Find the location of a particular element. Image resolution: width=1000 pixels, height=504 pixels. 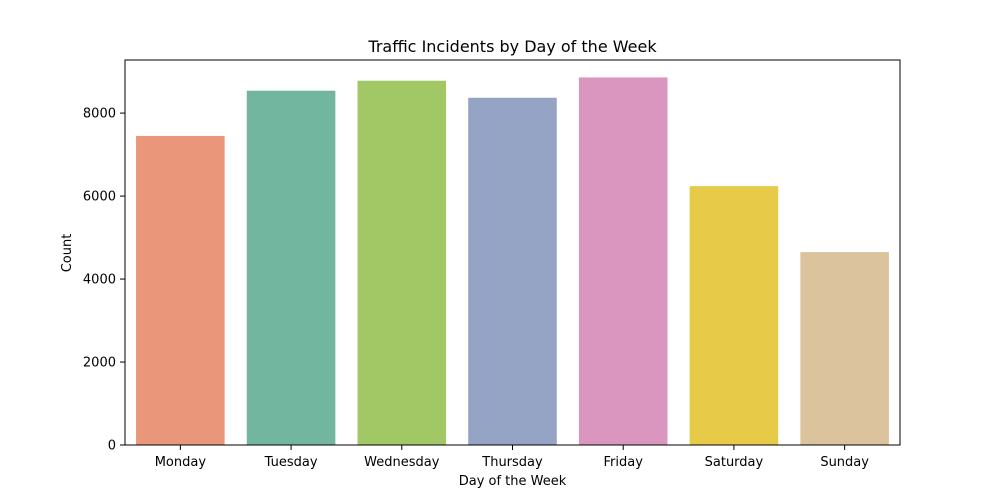

x-tick-label: Friday is located at coordinates (624, 462).